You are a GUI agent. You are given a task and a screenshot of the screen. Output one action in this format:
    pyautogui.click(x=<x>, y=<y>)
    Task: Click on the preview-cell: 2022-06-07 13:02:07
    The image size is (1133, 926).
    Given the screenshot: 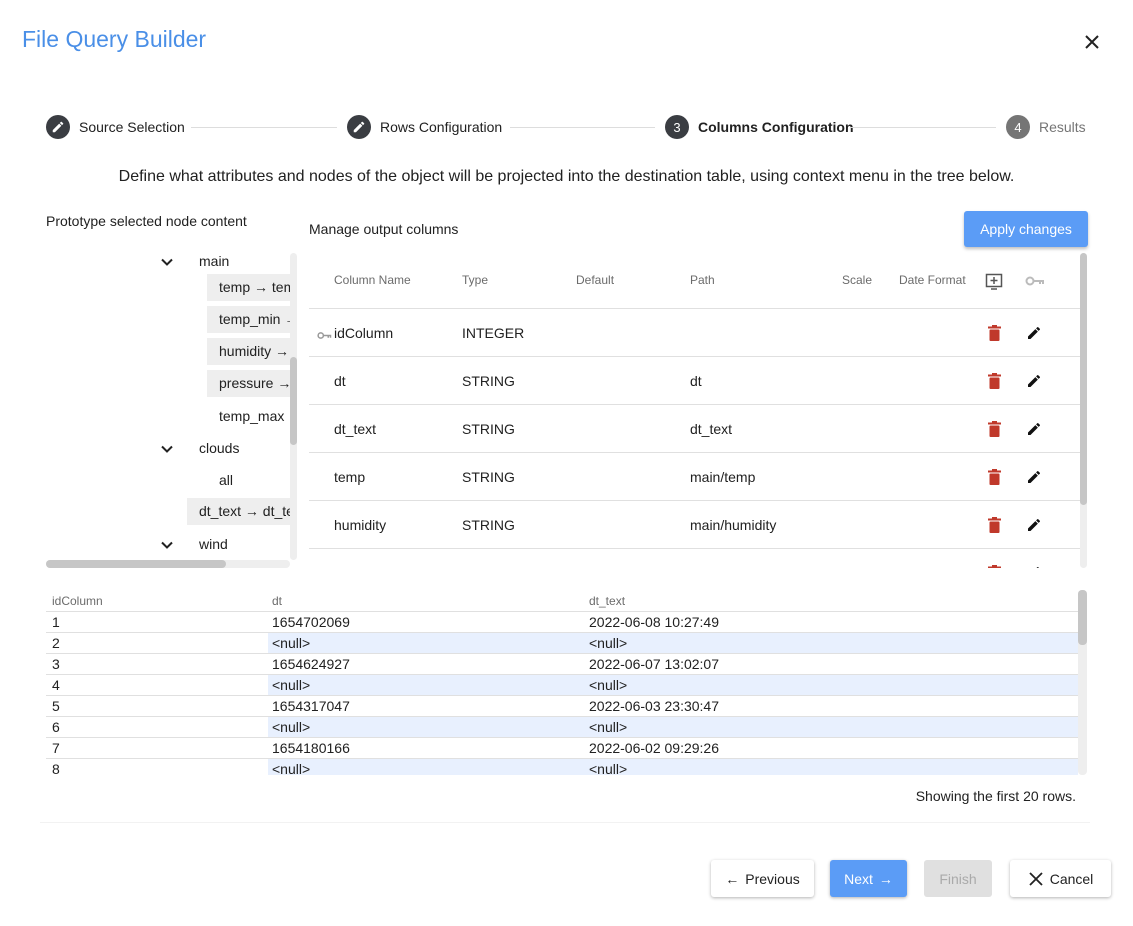 What is the action you would take?
    pyautogui.click(x=654, y=664)
    